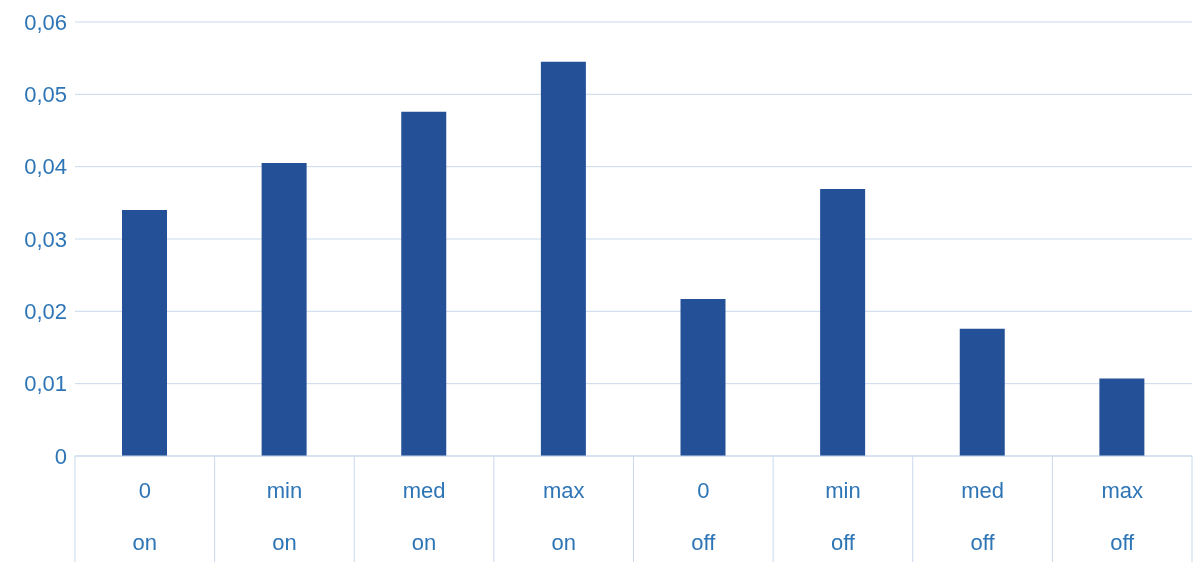  Describe the element at coordinates (45, 384) in the screenshot. I see `y-tick-label: 0,01` at that location.